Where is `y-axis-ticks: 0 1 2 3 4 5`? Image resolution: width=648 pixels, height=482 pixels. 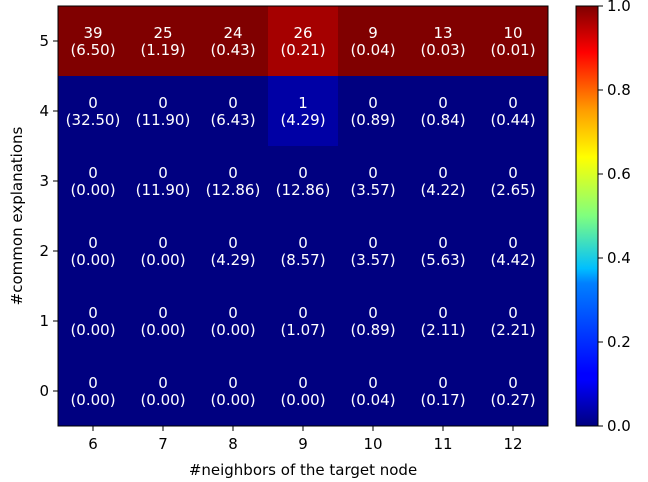 y-axis-ticks: 0 1 2 3 4 5 is located at coordinates (48, 216).